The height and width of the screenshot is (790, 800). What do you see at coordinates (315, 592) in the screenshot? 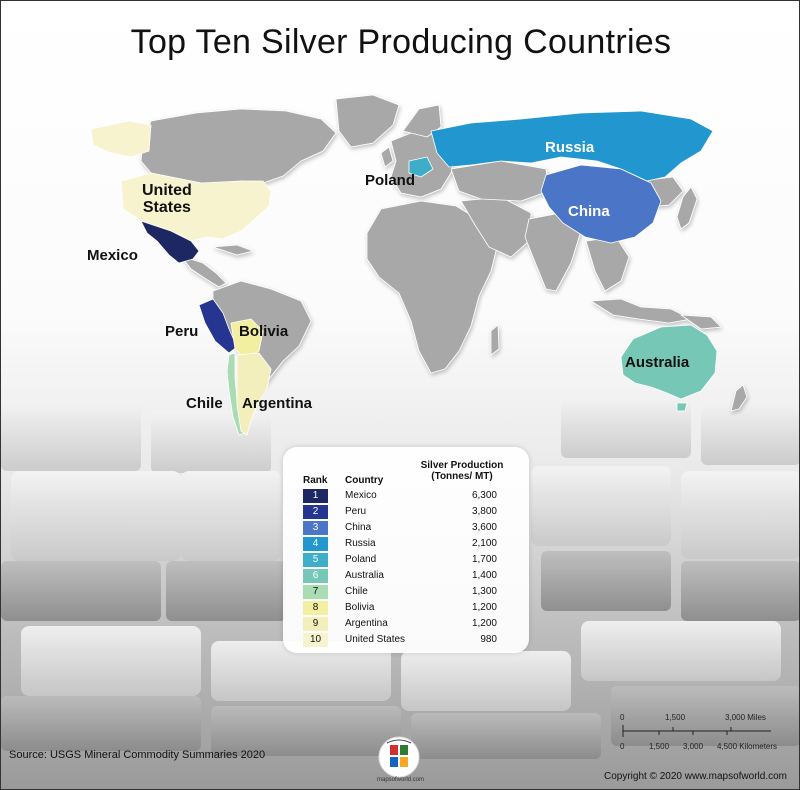
I see `legend-rank-swatch: 7` at bounding box center [315, 592].